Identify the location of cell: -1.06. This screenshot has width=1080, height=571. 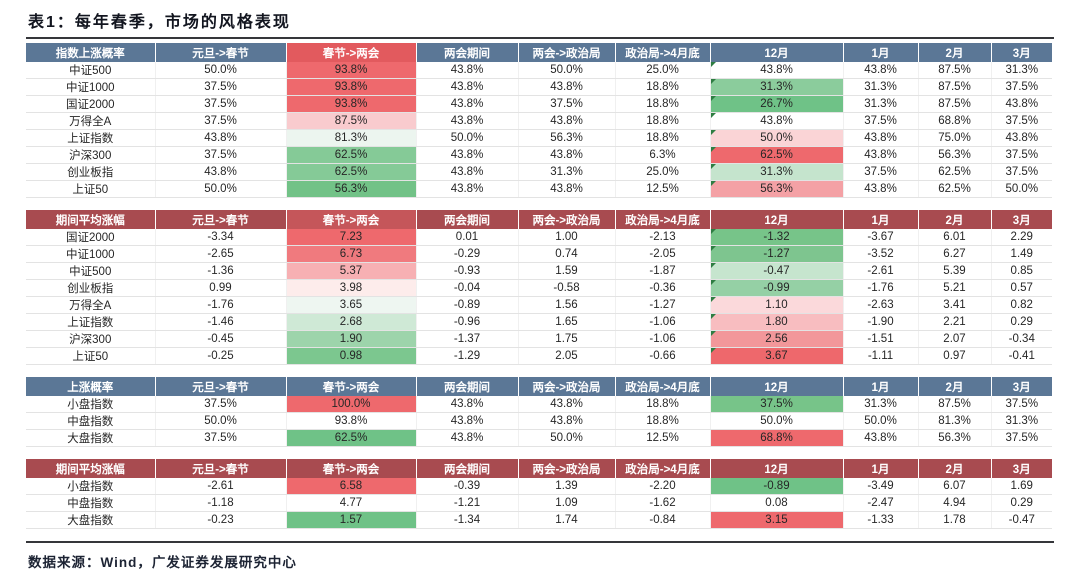
(663, 322).